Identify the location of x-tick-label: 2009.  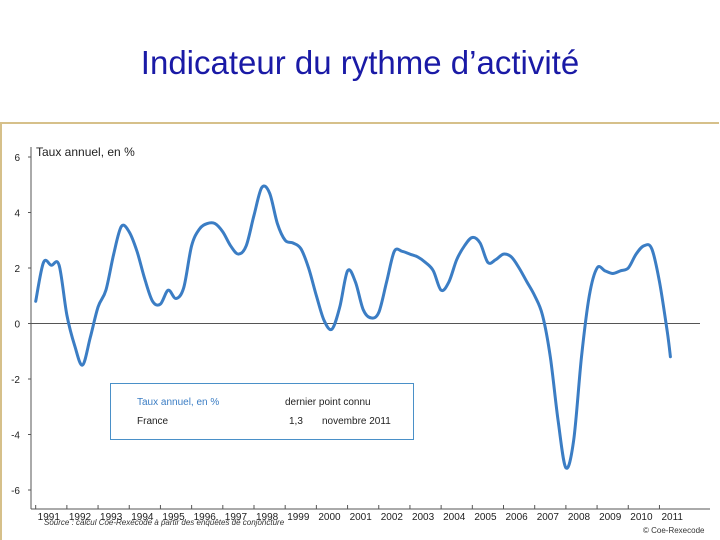
(610, 517).